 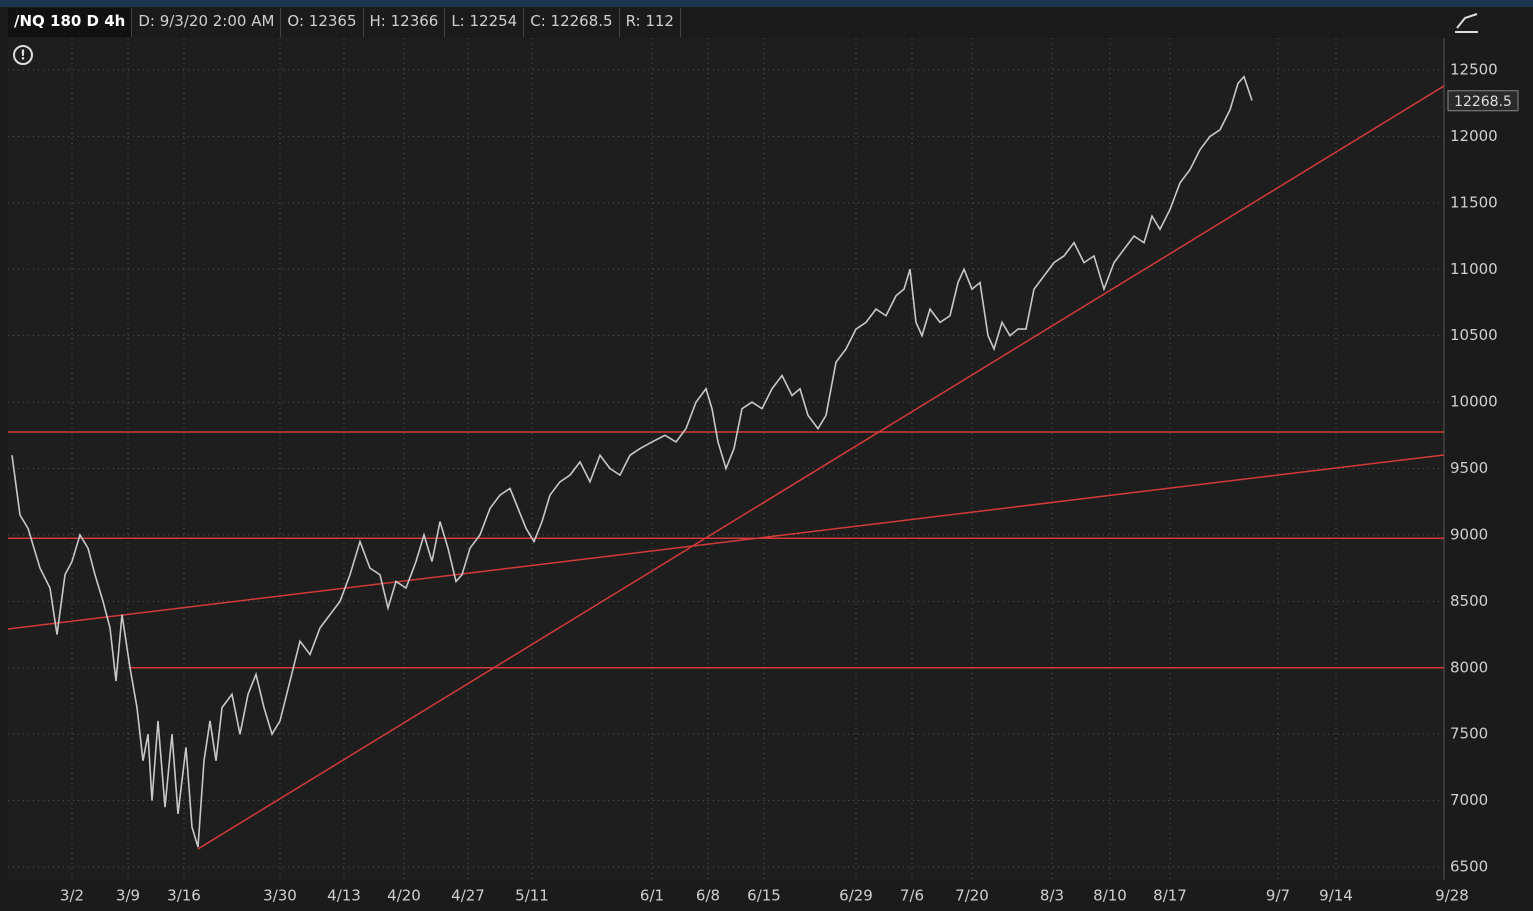 What do you see at coordinates (1336, 896) in the screenshot?
I see `x-tick-label: 9/14` at bounding box center [1336, 896].